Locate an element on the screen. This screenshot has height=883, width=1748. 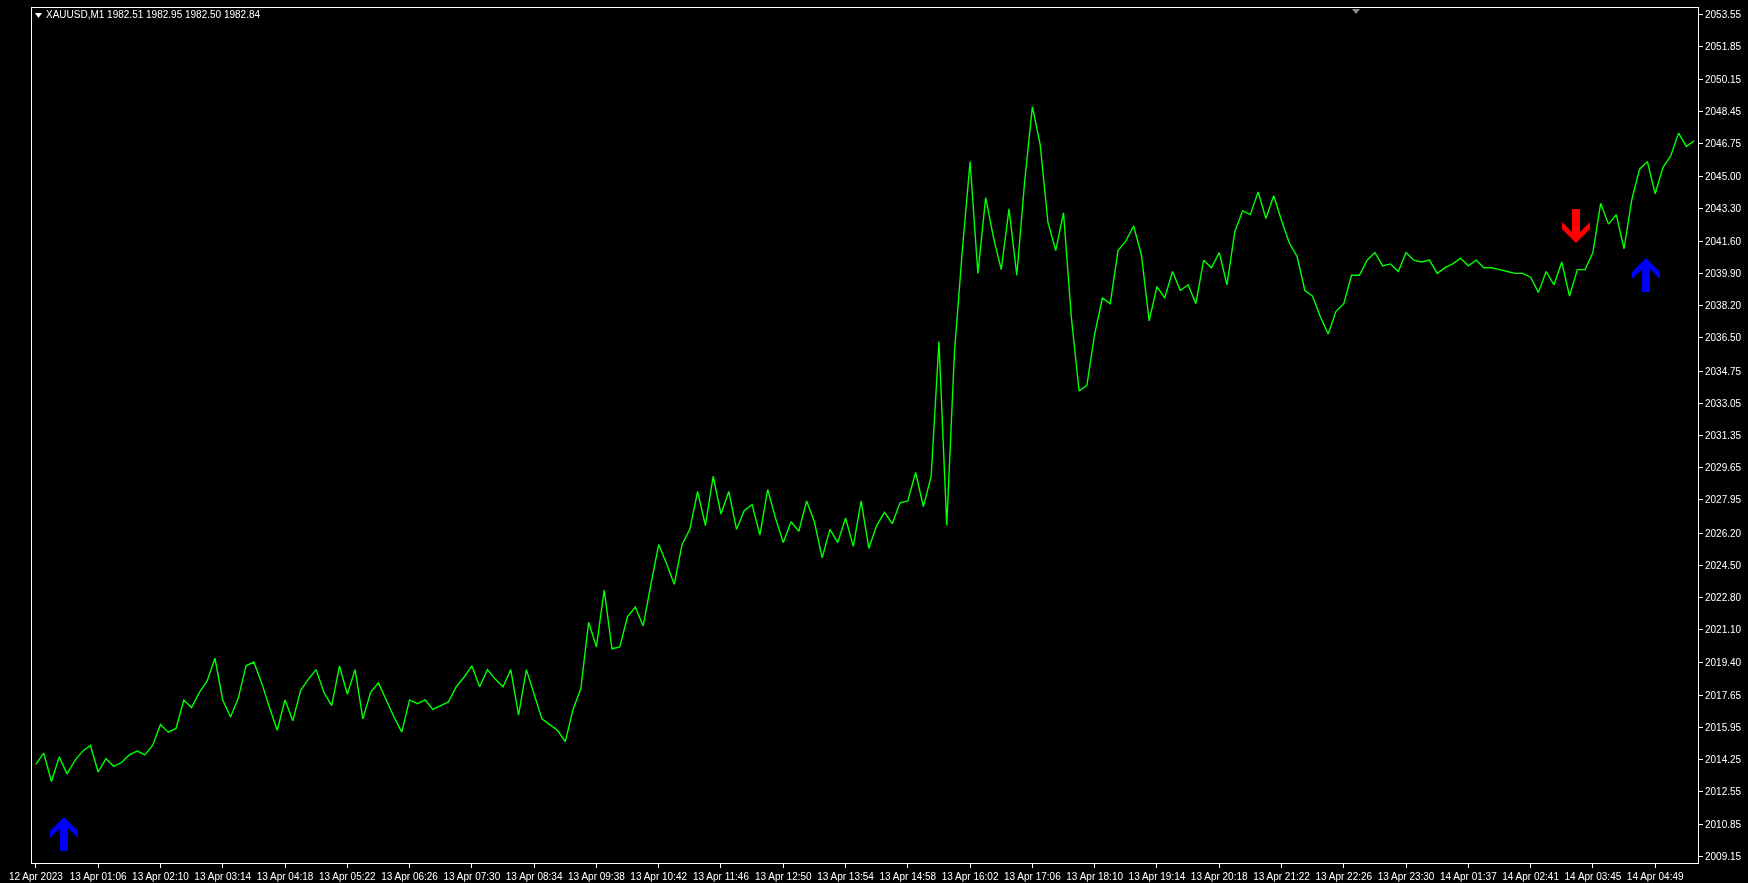
x-tick-label: 13 Apr 16:02 is located at coordinates (970, 876).